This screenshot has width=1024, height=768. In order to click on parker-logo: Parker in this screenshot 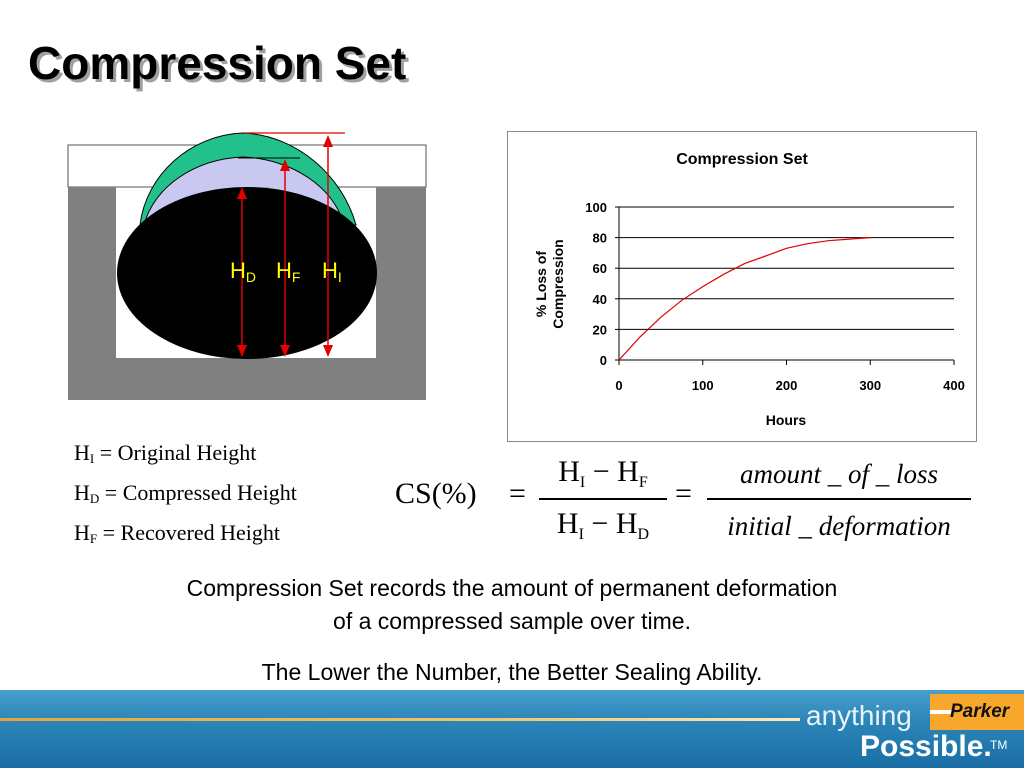, I will do `click(977, 712)`.